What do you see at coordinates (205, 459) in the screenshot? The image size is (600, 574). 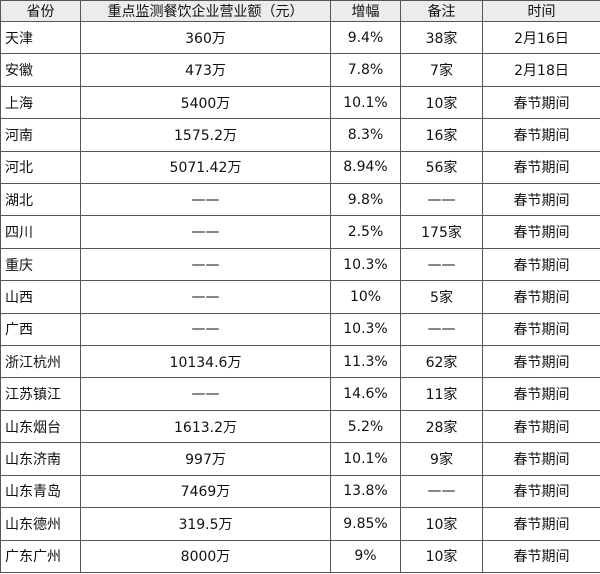 I see `table-cell: 997万` at bounding box center [205, 459].